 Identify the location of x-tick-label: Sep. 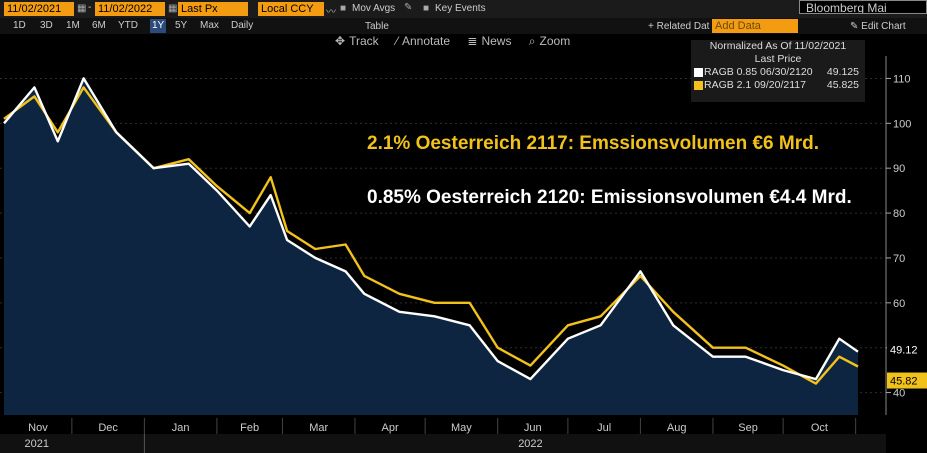
(748, 428).